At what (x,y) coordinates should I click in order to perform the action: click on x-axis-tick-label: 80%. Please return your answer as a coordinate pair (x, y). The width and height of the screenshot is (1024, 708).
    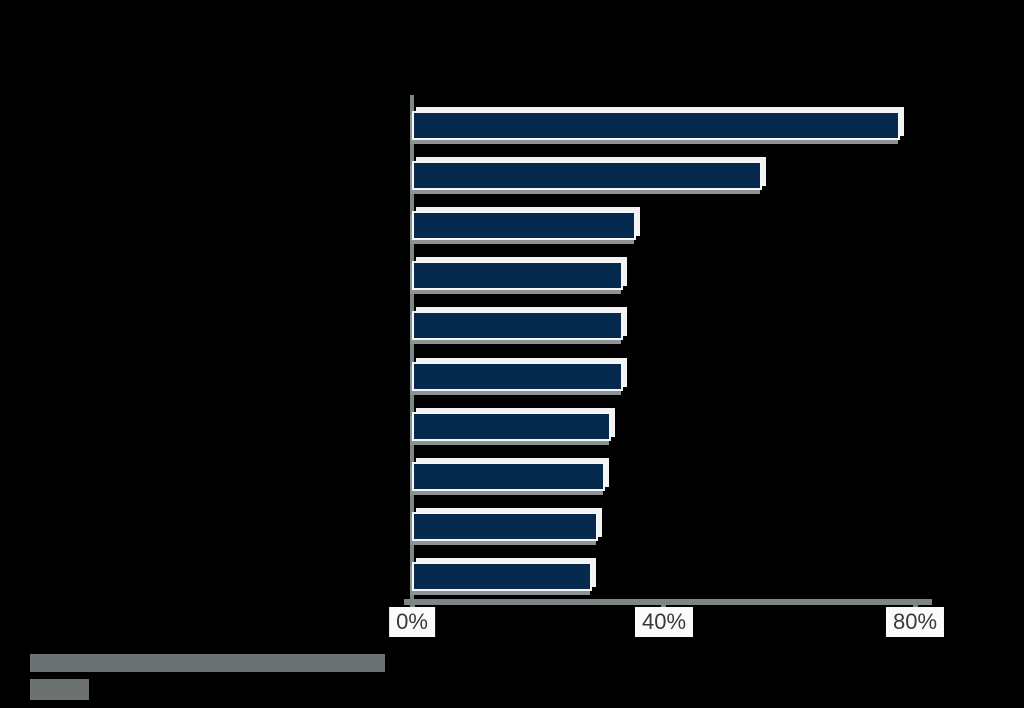
    Looking at the image, I should click on (915, 622).